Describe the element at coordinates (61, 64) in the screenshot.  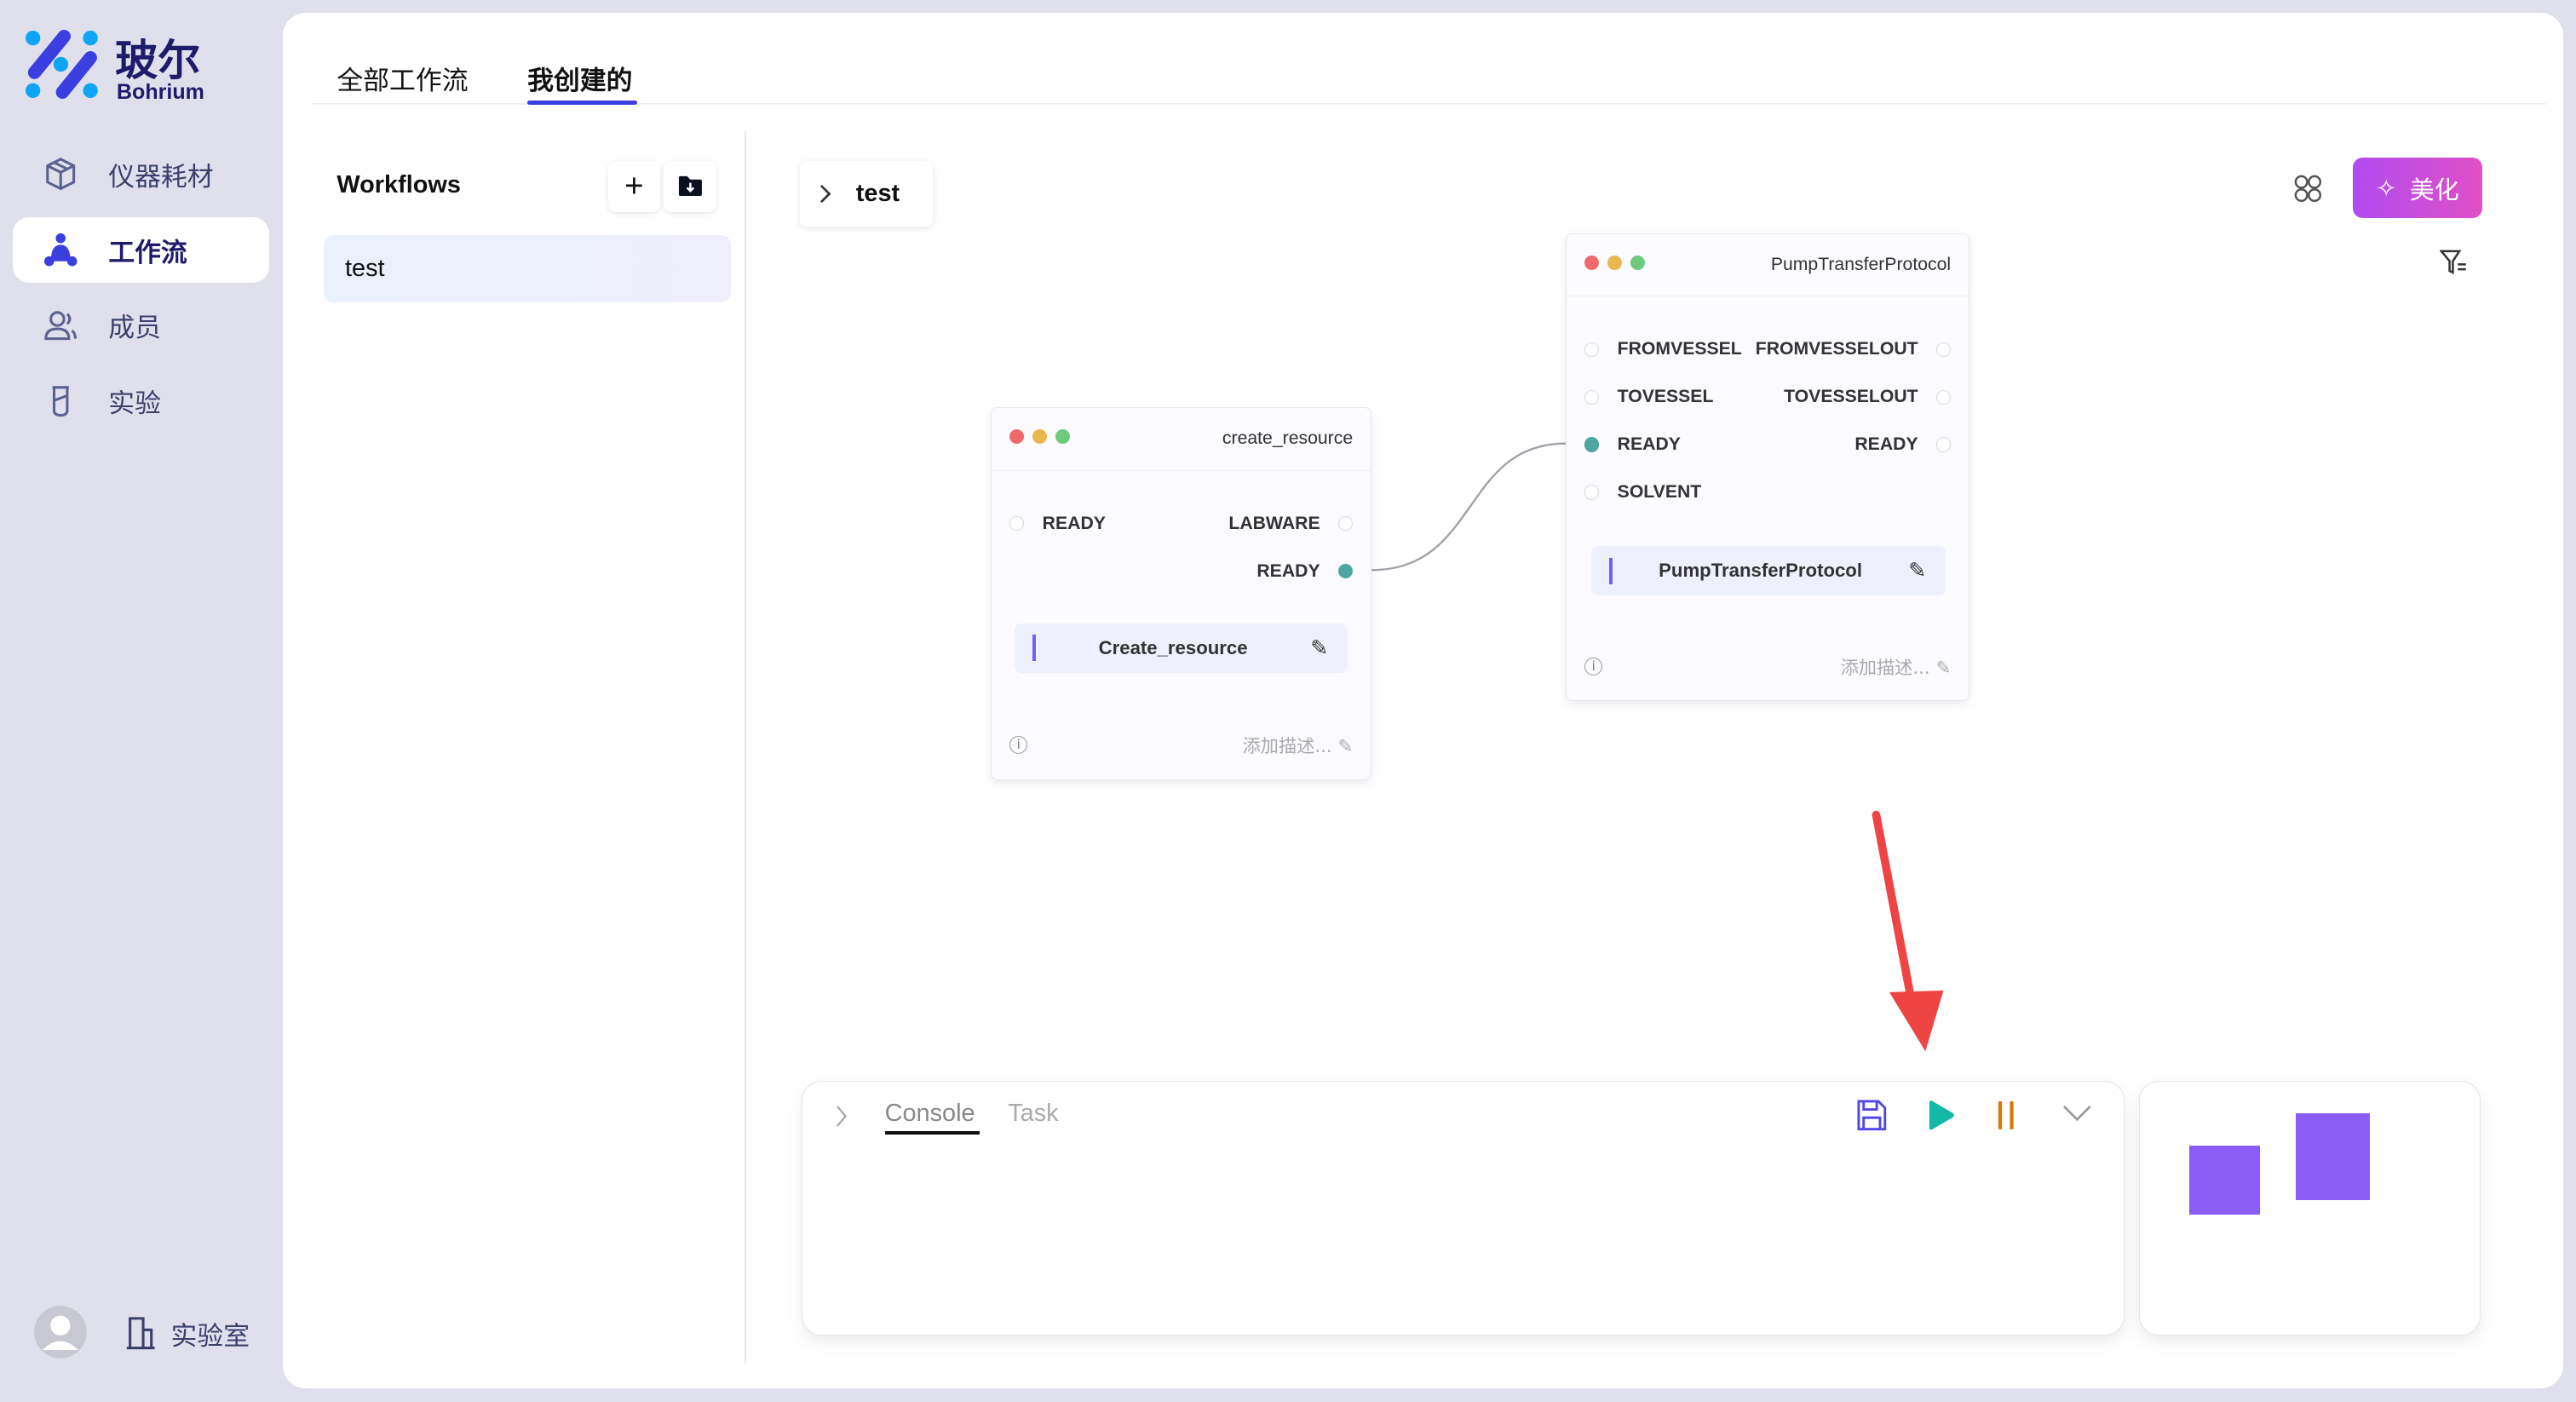
I see `bohrium-logo-icon` at that location.